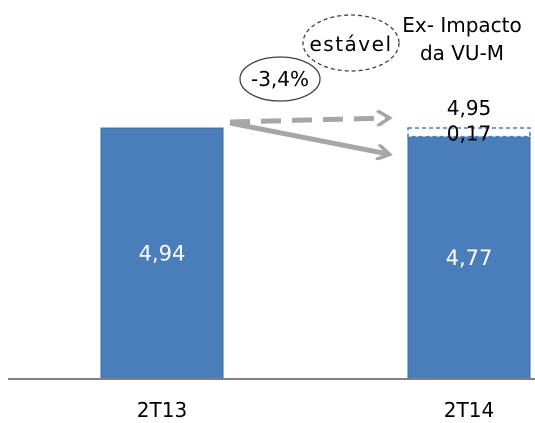  I want to click on stable-ellipse, so click(351, 43).